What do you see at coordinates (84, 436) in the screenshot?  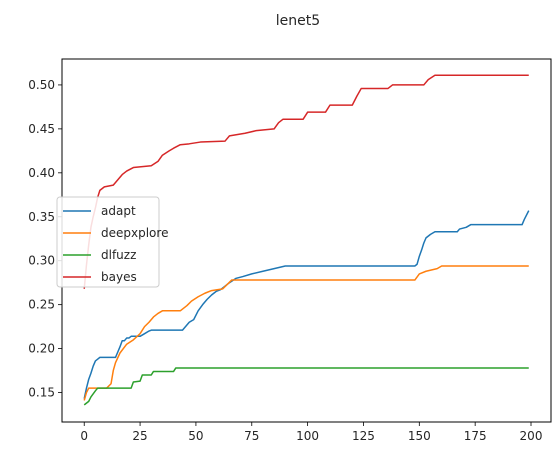 I see `x-tick-label: 0` at bounding box center [84, 436].